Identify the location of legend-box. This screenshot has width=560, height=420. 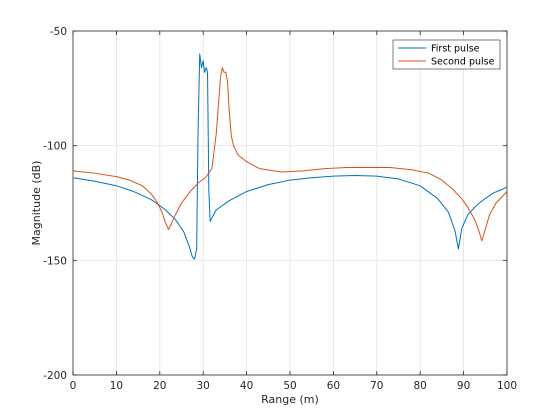
(446, 54).